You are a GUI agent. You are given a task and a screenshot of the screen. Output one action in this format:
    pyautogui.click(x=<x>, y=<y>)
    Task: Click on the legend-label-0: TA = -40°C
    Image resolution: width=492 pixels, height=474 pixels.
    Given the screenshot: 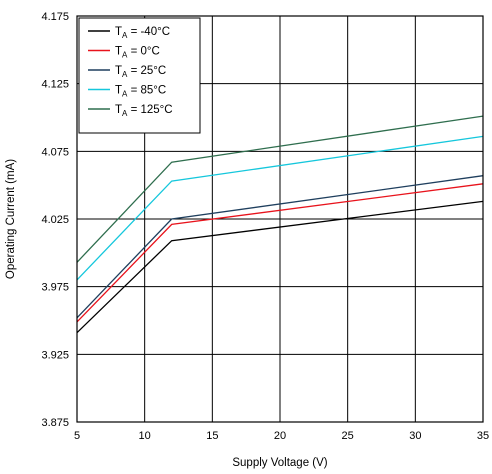 What is the action you would take?
    pyautogui.click(x=142, y=33)
    